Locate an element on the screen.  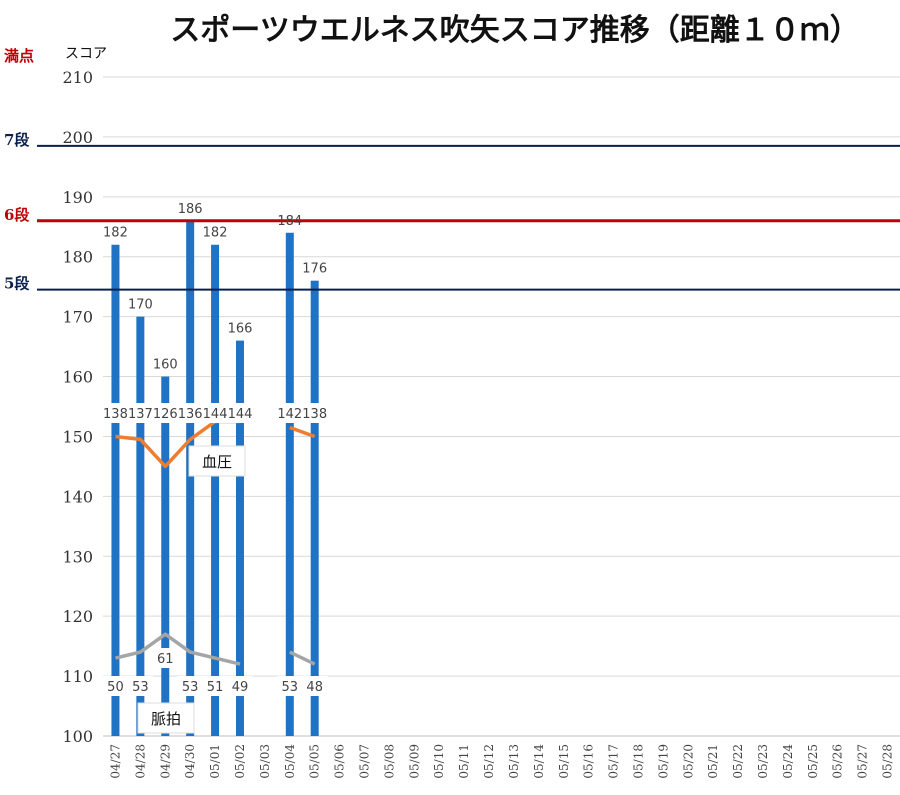
score-data-label: 166 is located at coordinates (240, 329).